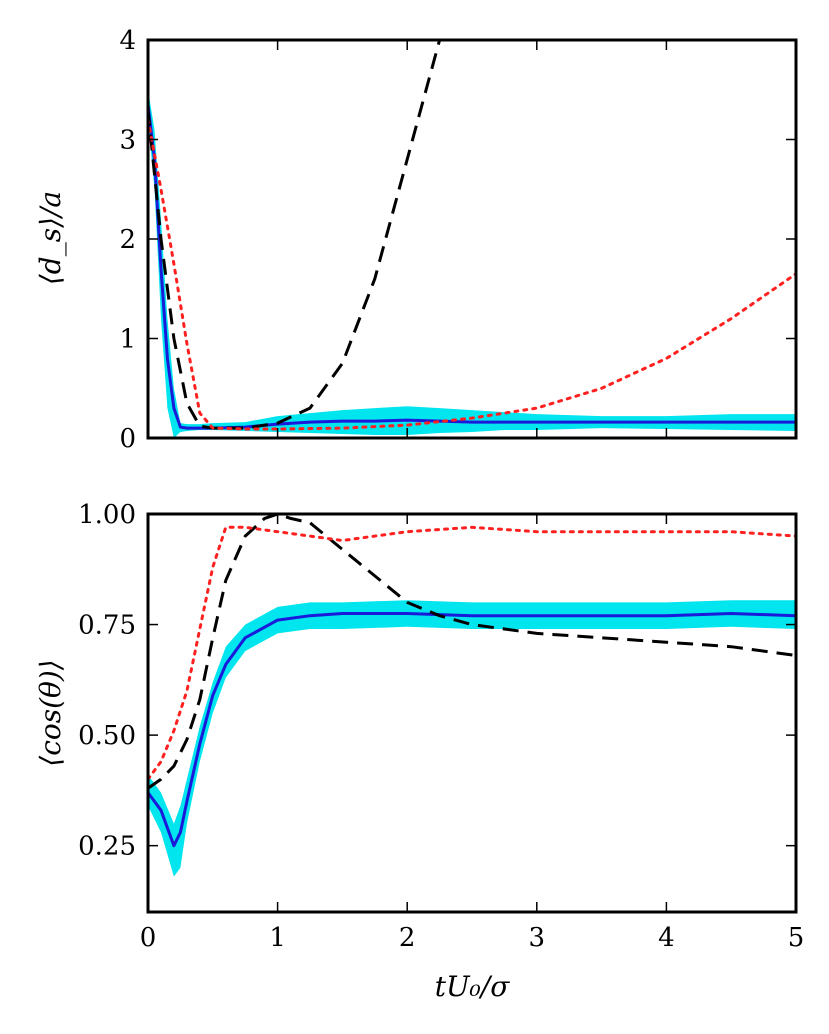 This screenshot has width=829, height=1034. What do you see at coordinates (295, 235) in the screenshot?
I see `series-dashed` at bounding box center [295, 235].